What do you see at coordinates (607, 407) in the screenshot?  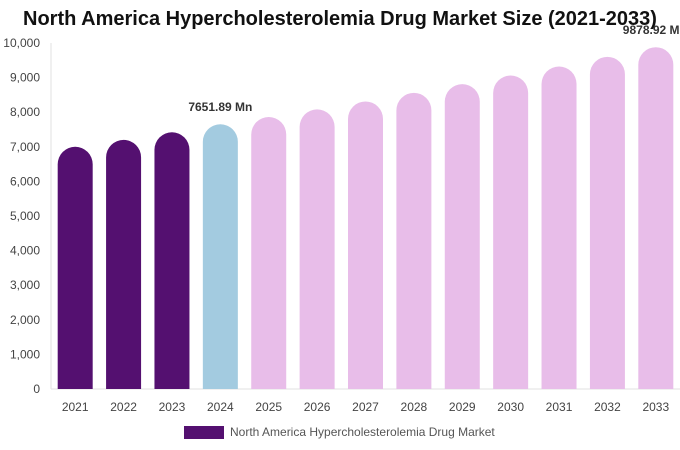 I see `x-tick-label: 2032` at bounding box center [607, 407].